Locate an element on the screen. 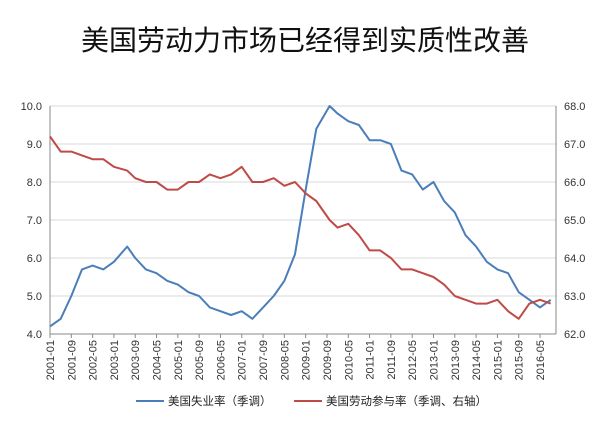 This screenshot has width=611, height=435. x-tick-label: 2011-01 is located at coordinates (371, 360).